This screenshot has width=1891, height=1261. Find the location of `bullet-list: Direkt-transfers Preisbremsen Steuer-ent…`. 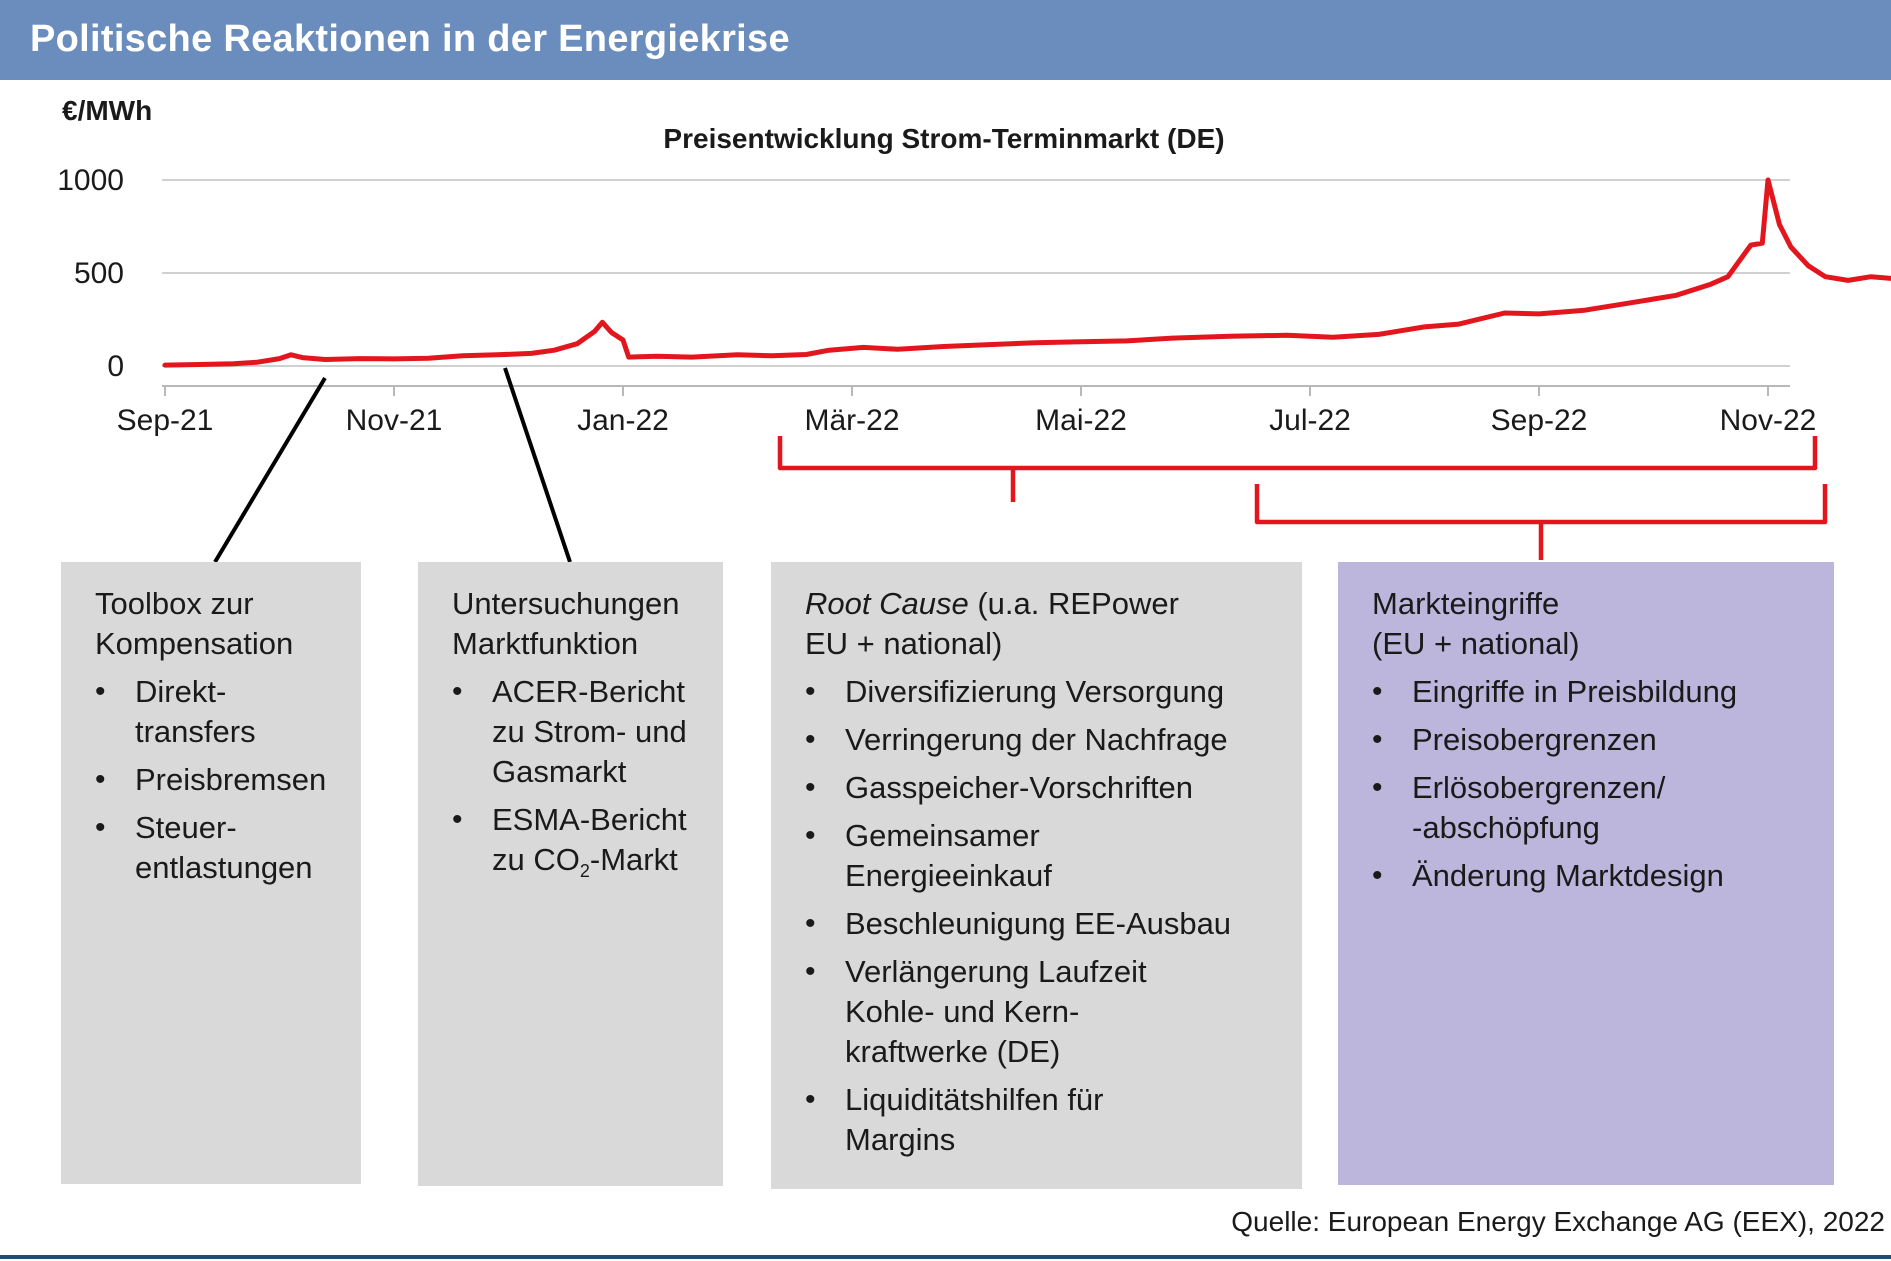

bullet-list: Direkt-transfers Preisbremsen Steuer-ent… is located at coordinates (218, 780).